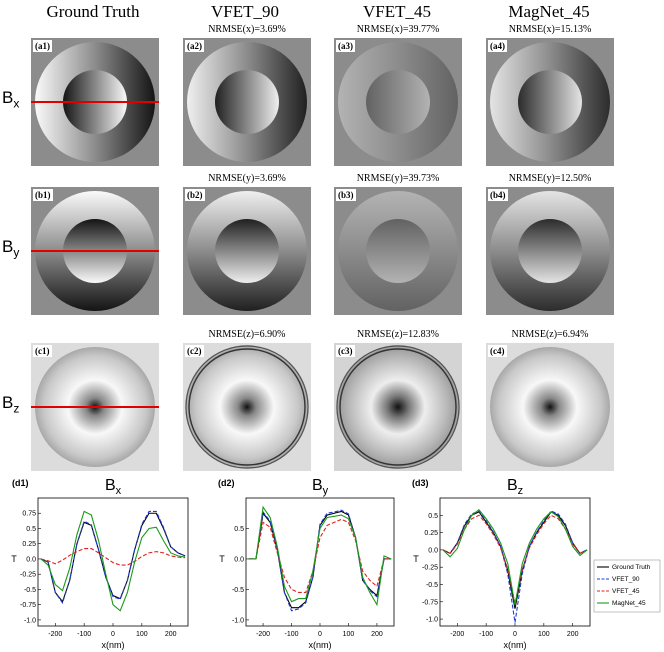 This screenshot has width=664, height=652. Describe the element at coordinates (631, 567) in the screenshot. I see `legend-entry: Ground Truth` at that location.